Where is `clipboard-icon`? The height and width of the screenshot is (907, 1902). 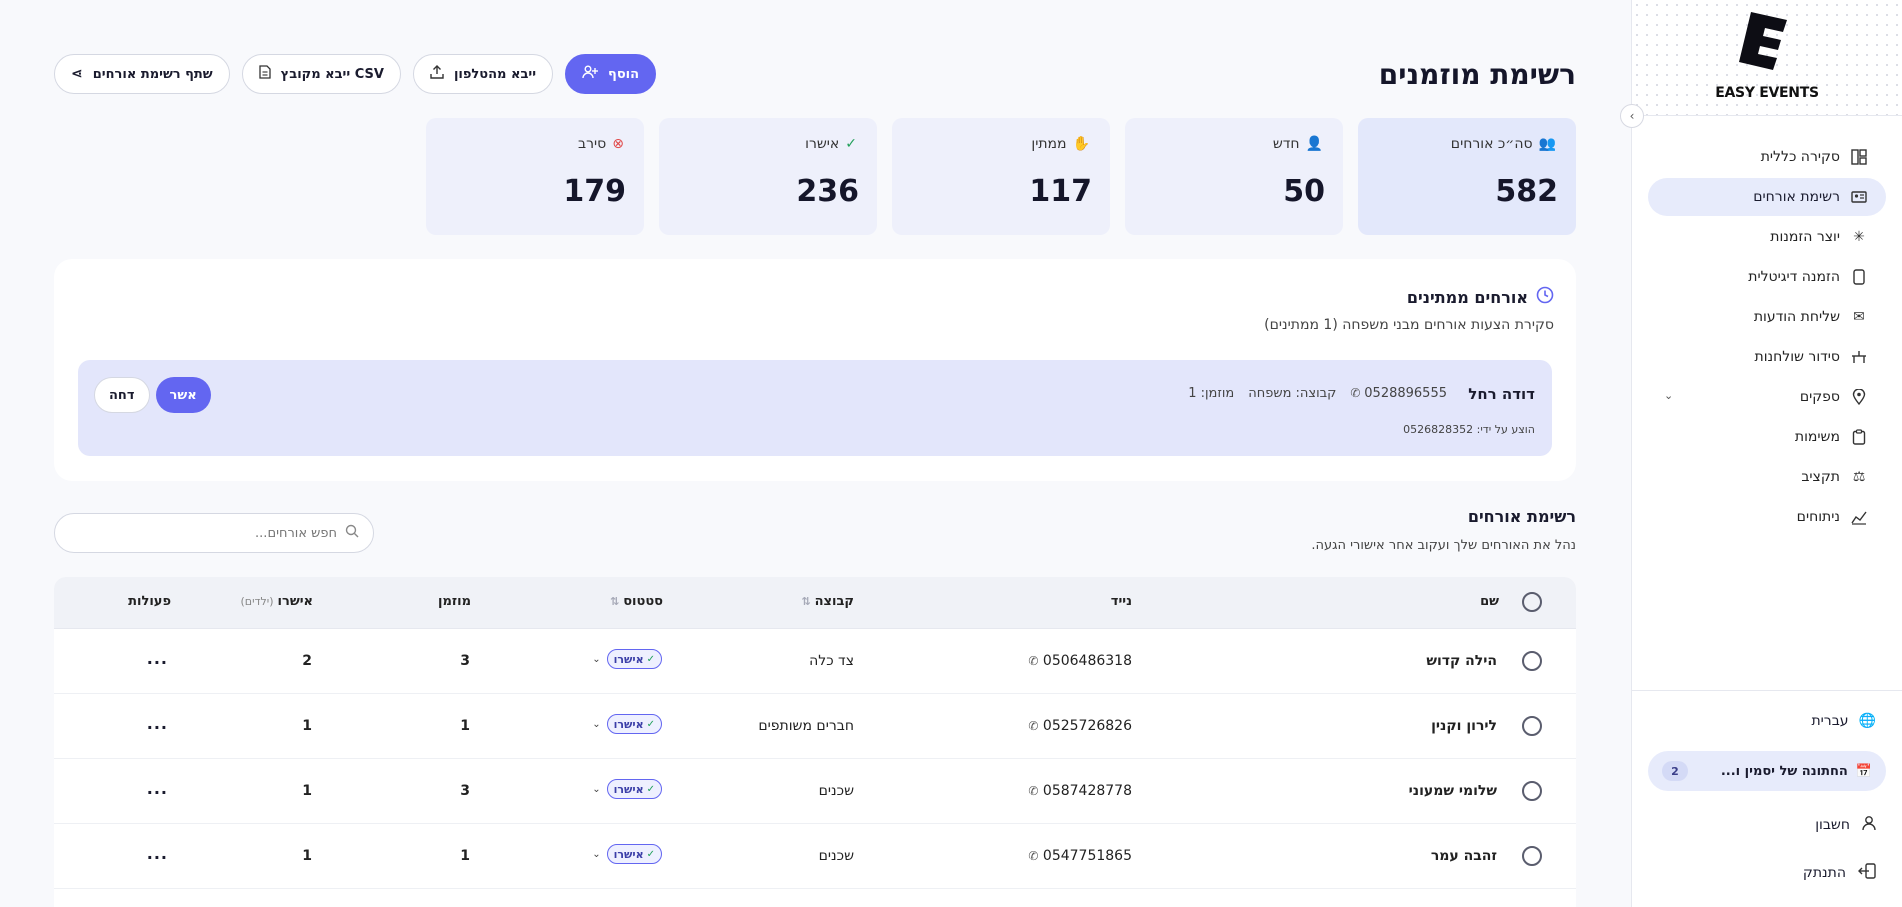 clipboard-icon is located at coordinates (1859, 437).